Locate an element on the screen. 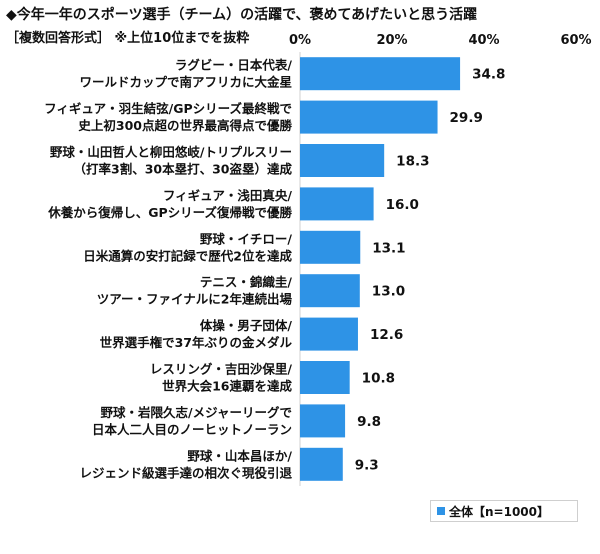 The width and height of the screenshot is (600, 554). legend: 全体【n=1000】 is located at coordinates (504, 511).